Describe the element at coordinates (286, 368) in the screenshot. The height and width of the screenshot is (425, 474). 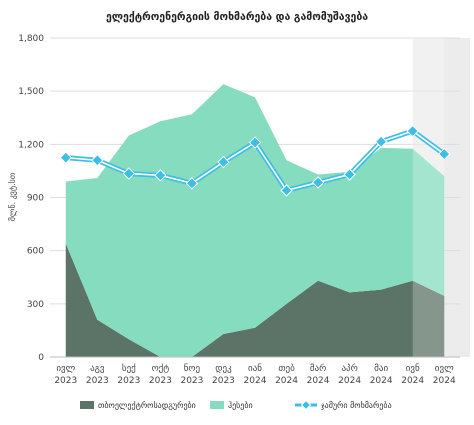
I see `x-tick-label: თებ` at that location.